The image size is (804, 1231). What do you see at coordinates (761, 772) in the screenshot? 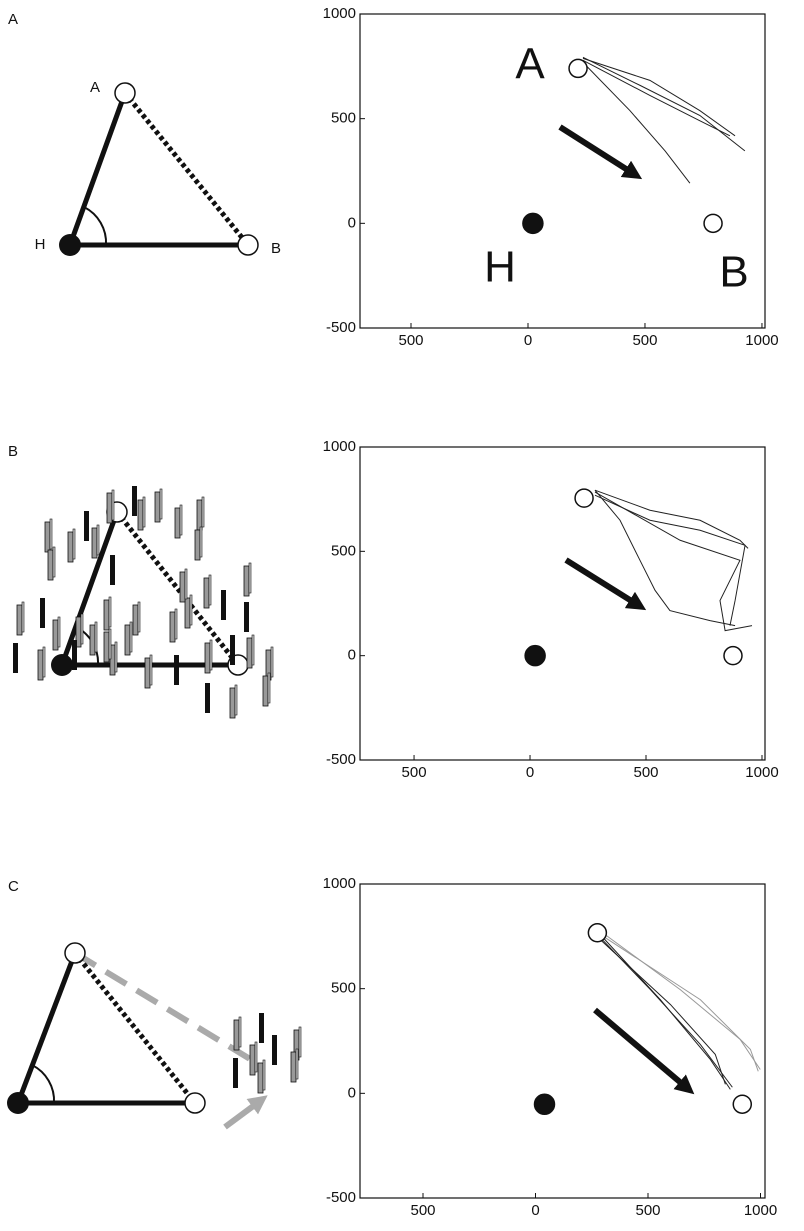
I see `x-tick-label: 1000` at bounding box center [761, 772].